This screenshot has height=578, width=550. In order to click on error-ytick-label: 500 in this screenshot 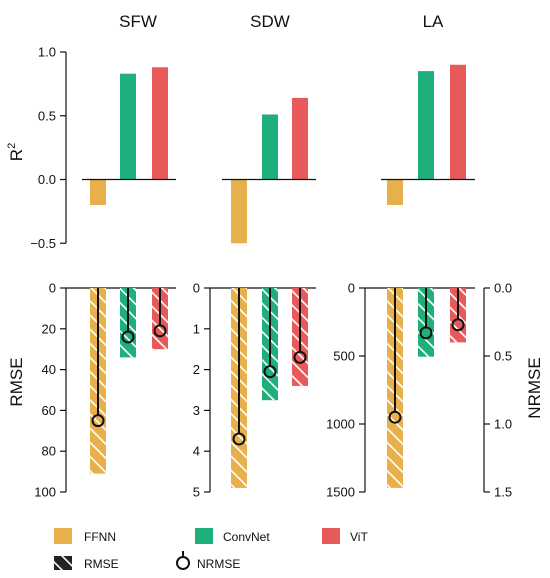, I will do `click(344, 356)`.